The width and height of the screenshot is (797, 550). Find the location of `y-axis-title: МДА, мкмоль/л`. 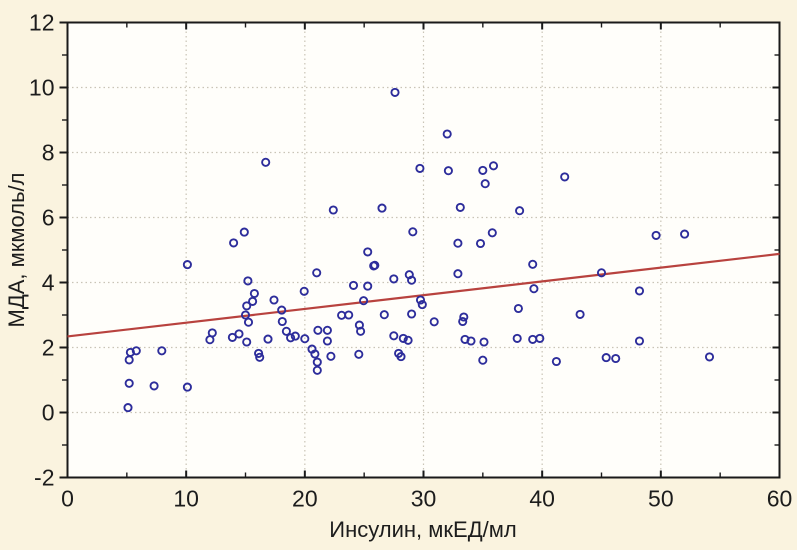

y-axis-title: МДА, мкмоль/л is located at coordinates (16, 250).